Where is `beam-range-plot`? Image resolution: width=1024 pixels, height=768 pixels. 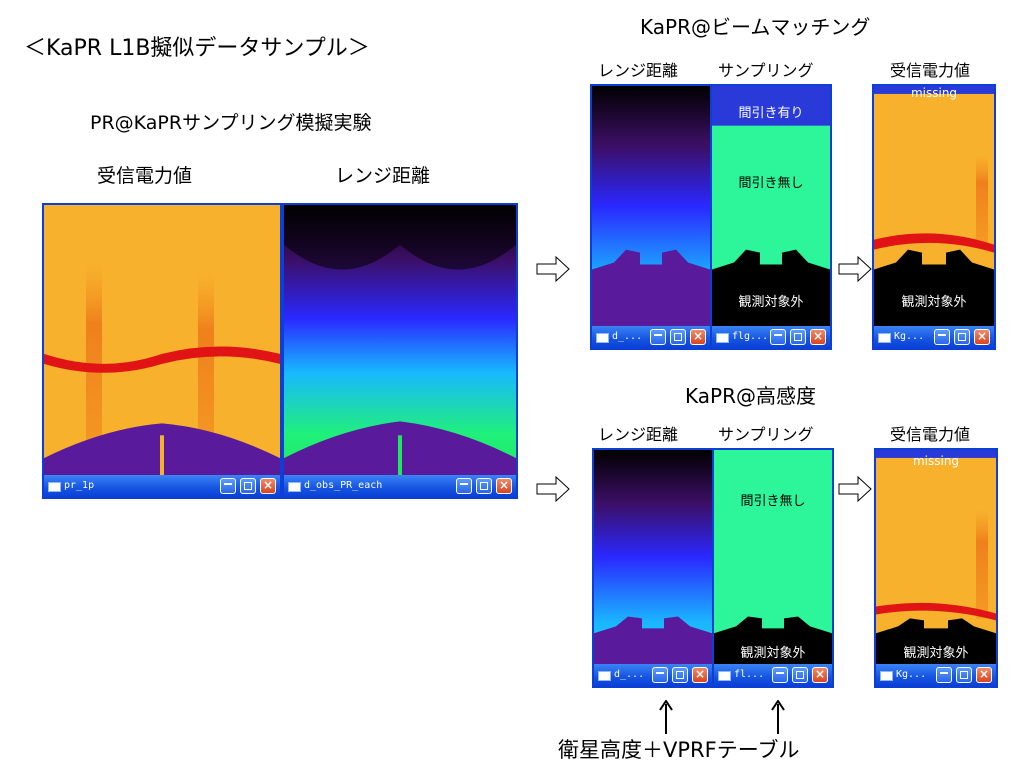
beam-range-plot is located at coordinates (651, 206).